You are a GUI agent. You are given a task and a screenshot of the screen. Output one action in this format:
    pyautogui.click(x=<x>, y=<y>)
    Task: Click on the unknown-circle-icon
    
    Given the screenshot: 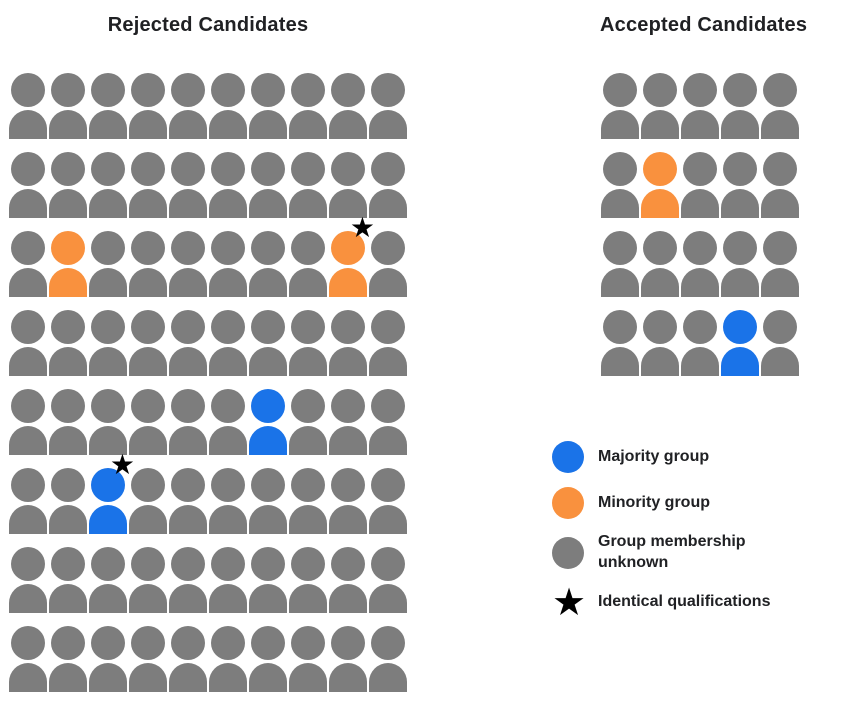 What is the action you would take?
    pyautogui.click(x=568, y=552)
    